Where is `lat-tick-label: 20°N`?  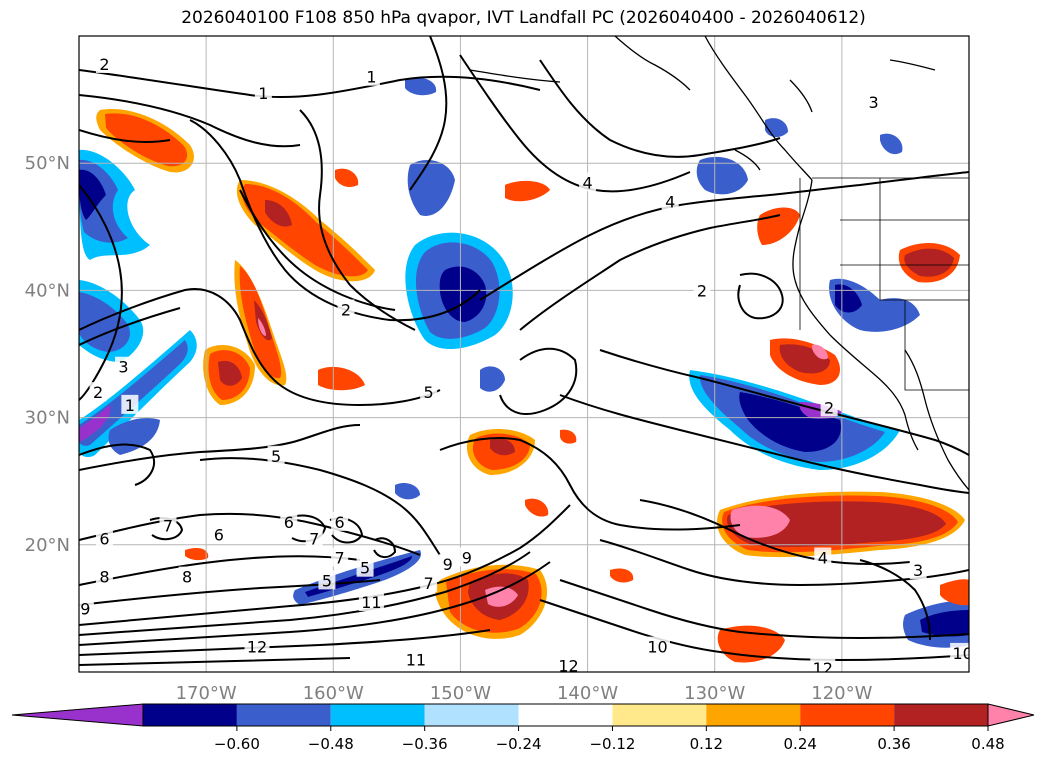 lat-tick-label: 20°N is located at coordinates (47, 545).